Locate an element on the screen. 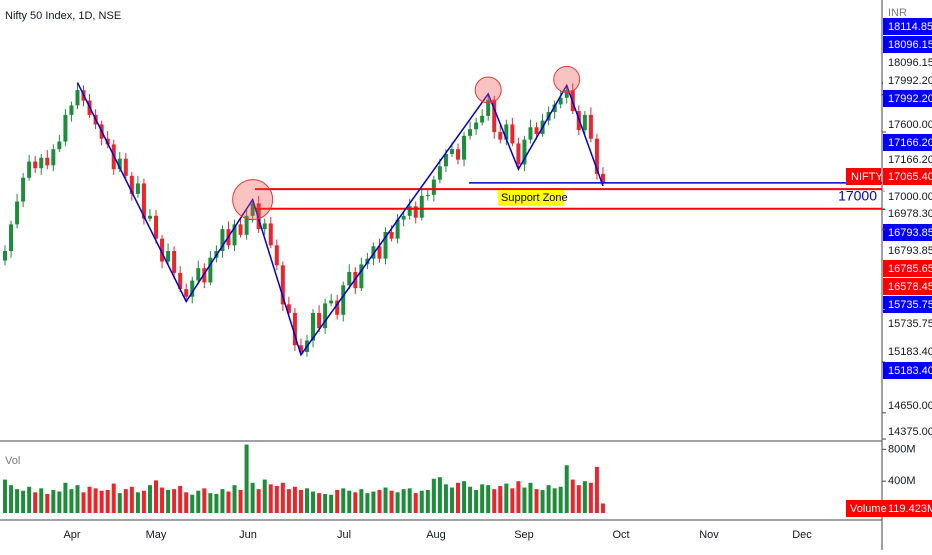 The image size is (932, 555). volume-current: 119.423M is located at coordinates (910, 509).